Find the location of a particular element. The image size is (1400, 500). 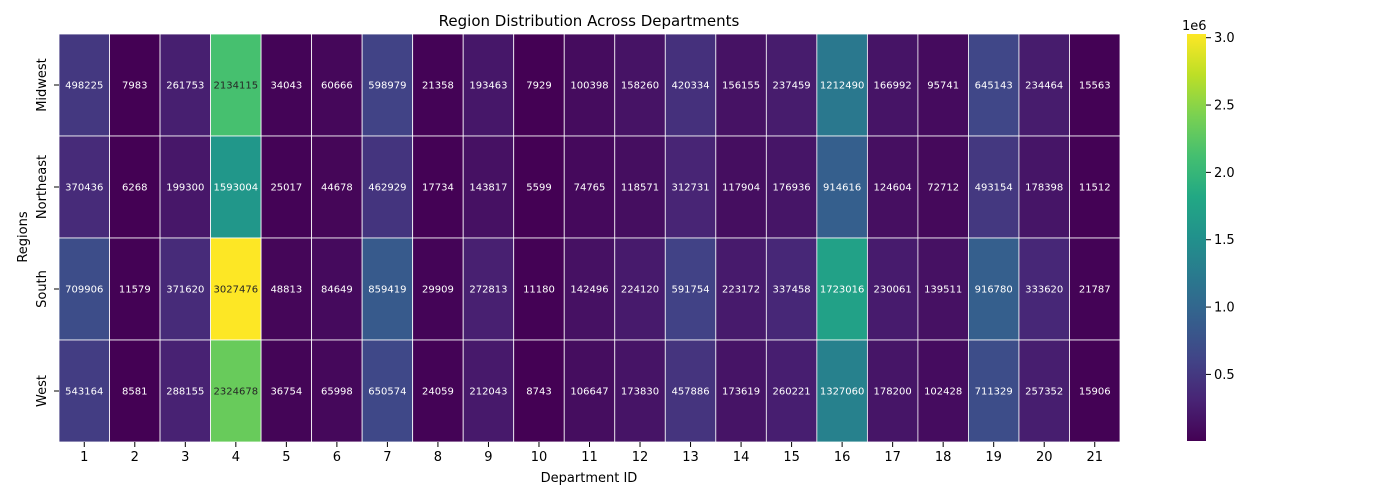

cell-value-label: 7929 is located at coordinates (538, 86).